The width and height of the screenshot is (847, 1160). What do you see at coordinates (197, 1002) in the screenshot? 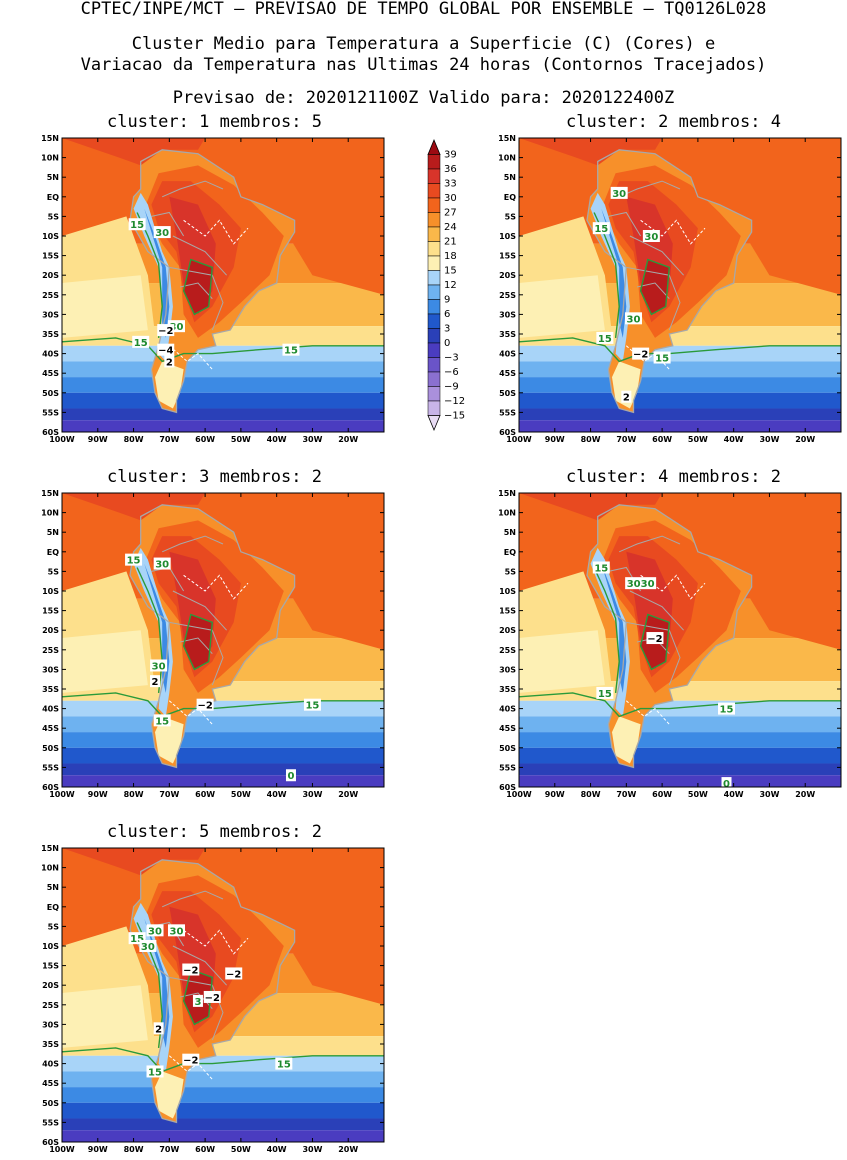
I see `contour-label: 3` at bounding box center [197, 1002].